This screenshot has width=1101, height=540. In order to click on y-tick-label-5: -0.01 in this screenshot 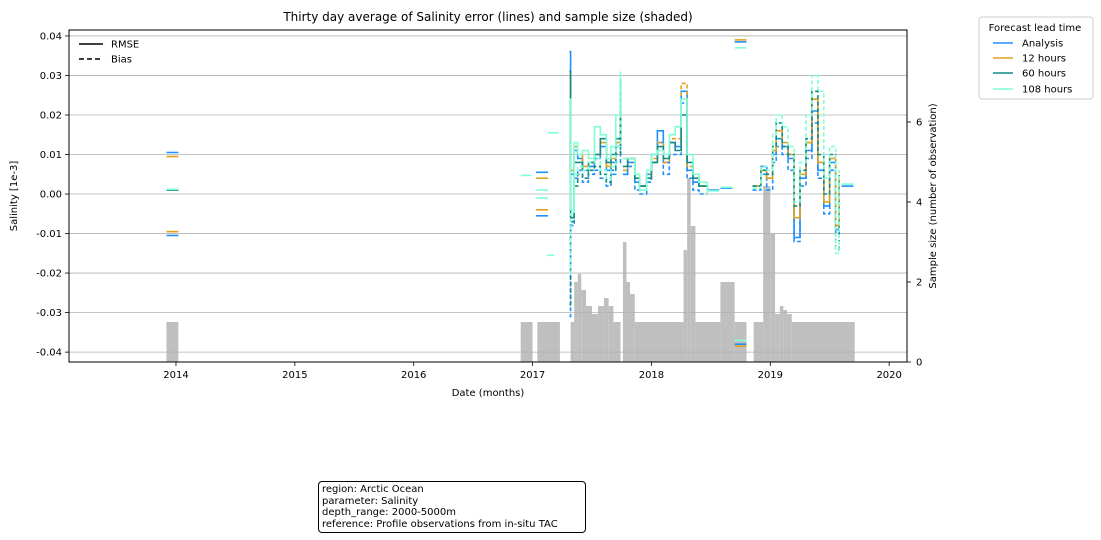, I will do `click(49, 234)`.